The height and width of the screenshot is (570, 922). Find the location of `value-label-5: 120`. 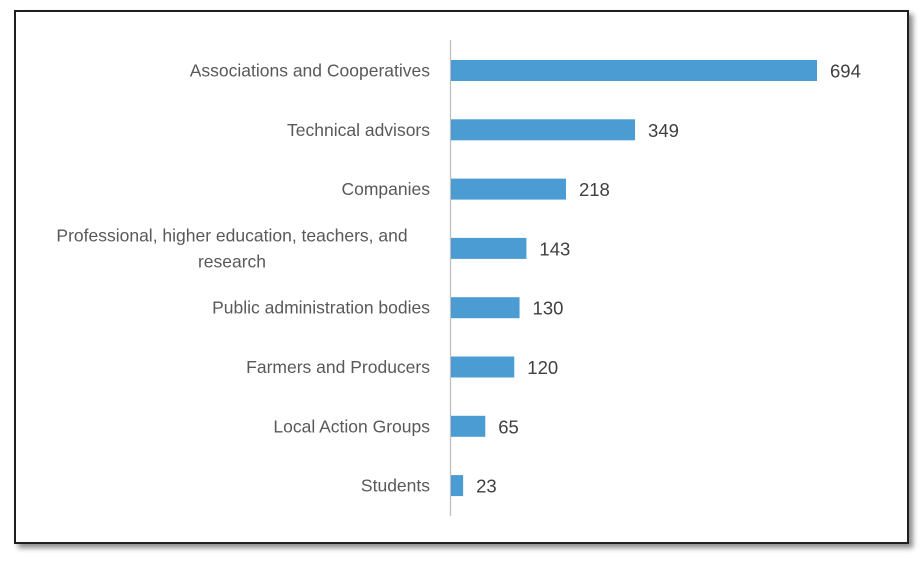

value-label-5: 120 is located at coordinates (542, 367).